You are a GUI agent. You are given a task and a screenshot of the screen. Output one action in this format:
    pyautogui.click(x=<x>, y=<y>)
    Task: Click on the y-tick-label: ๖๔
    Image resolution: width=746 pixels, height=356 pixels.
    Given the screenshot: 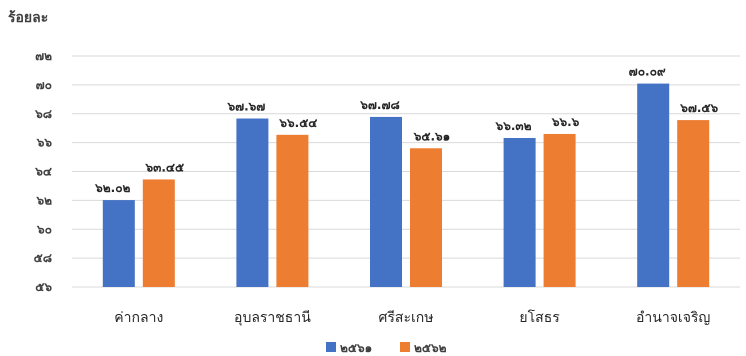 What is the action you would take?
    pyautogui.click(x=43, y=172)
    